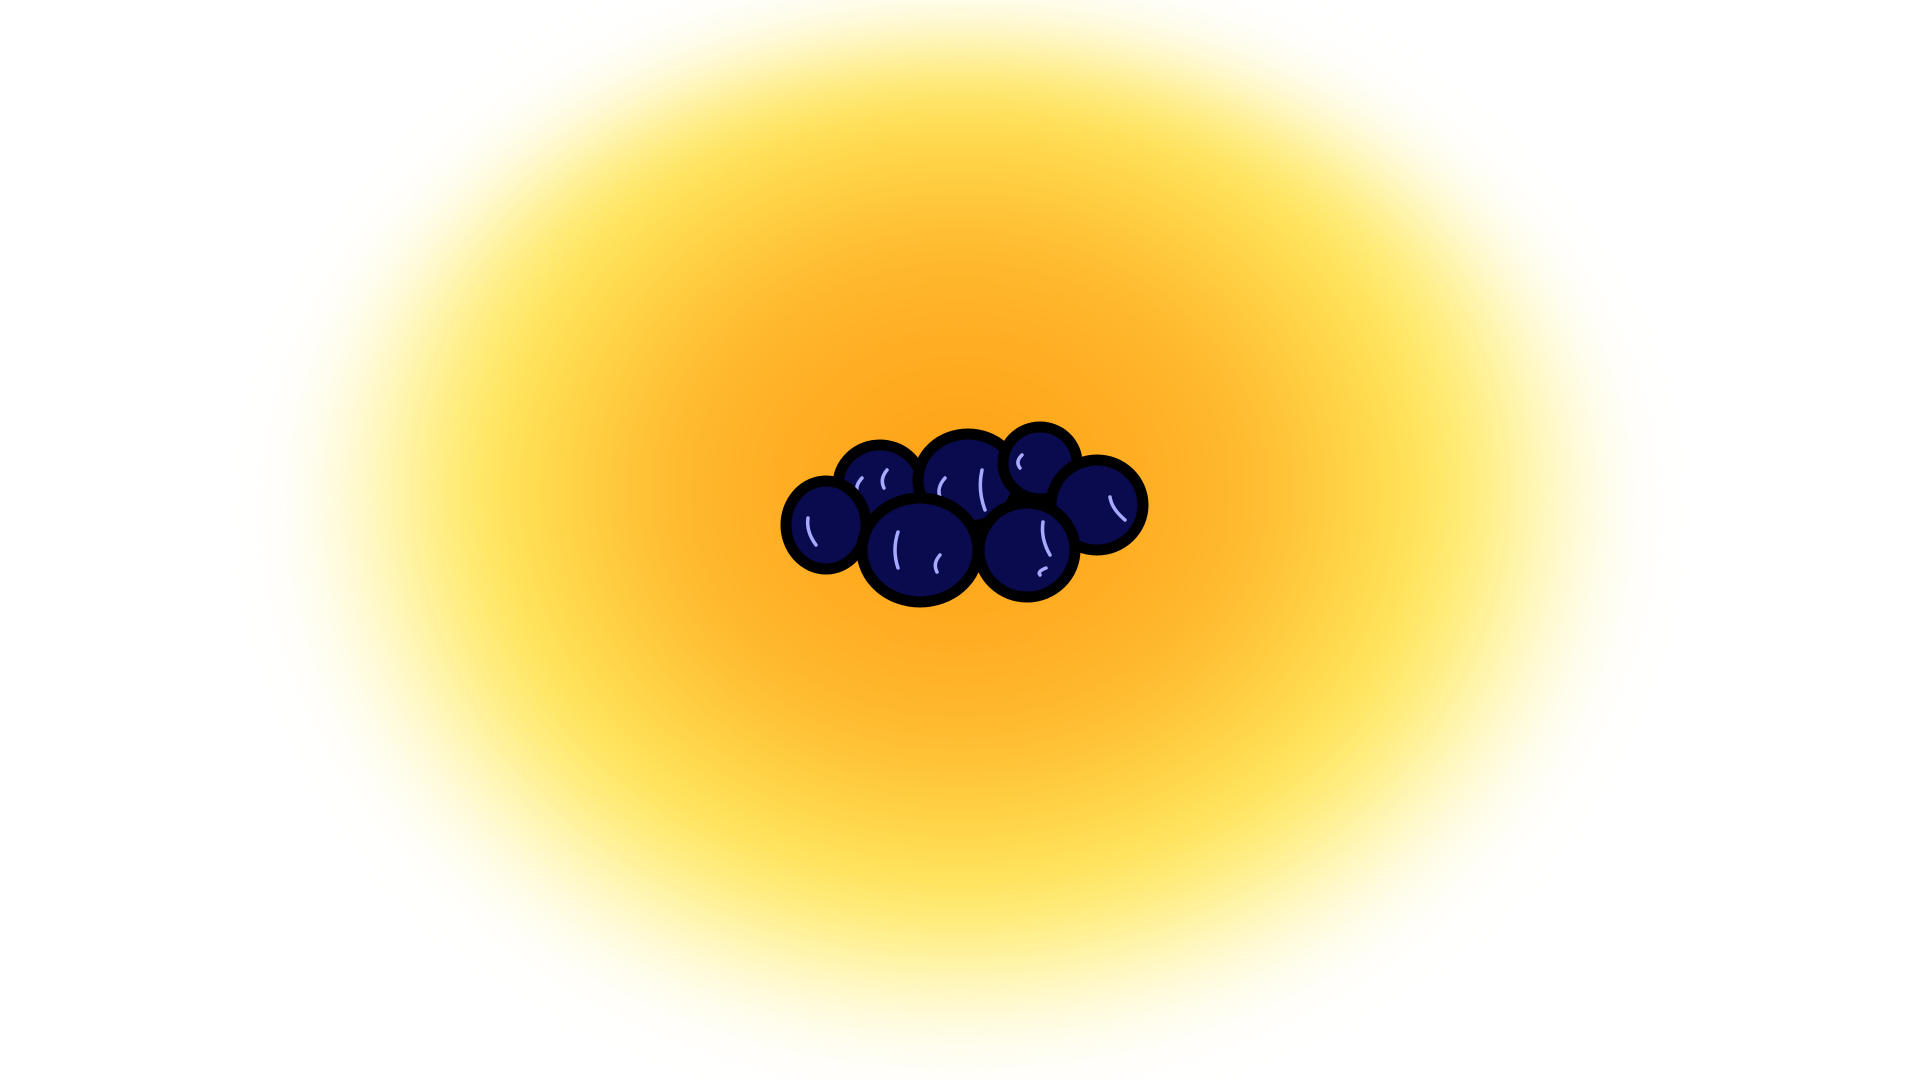 The image size is (1920, 1080). I want to click on berries-group, so click(964, 514).